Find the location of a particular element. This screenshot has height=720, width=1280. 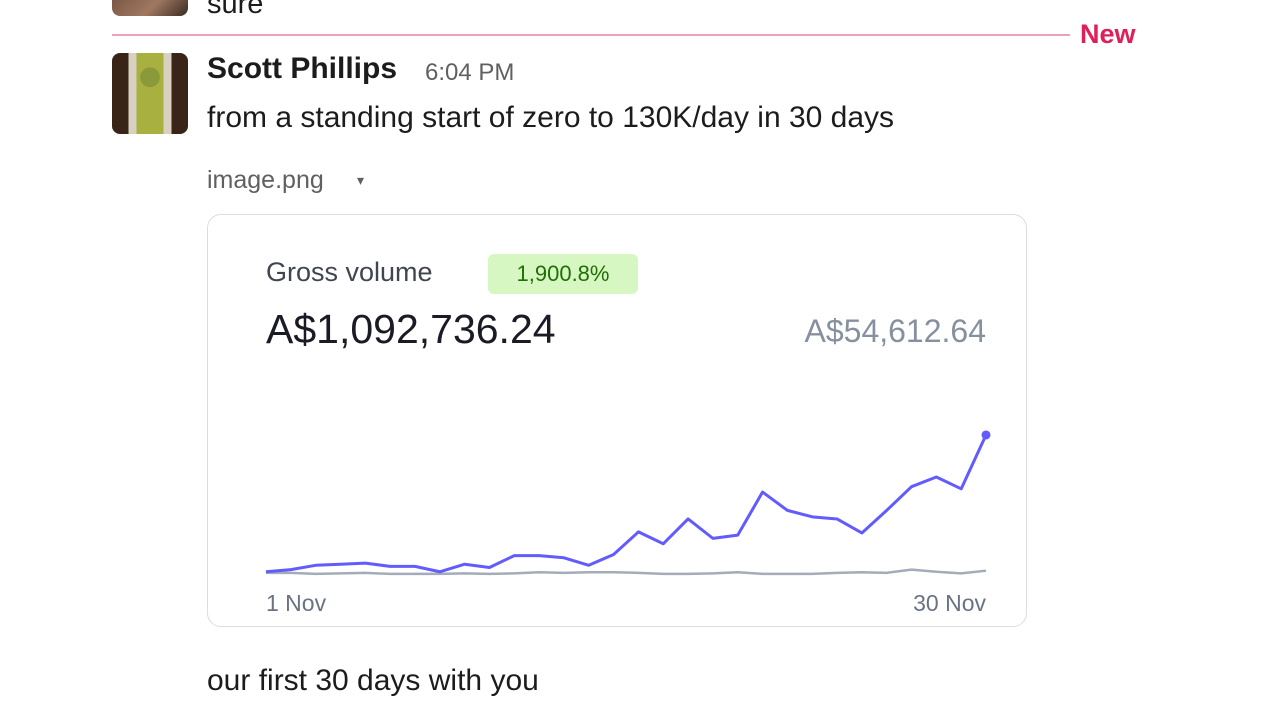

avatar is located at coordinates (150, 93).